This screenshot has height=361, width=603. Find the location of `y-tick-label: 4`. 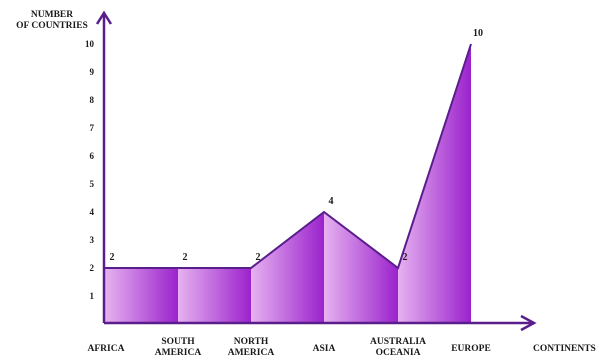

y-tick-label: 4 is located at coordinates (92, 212).